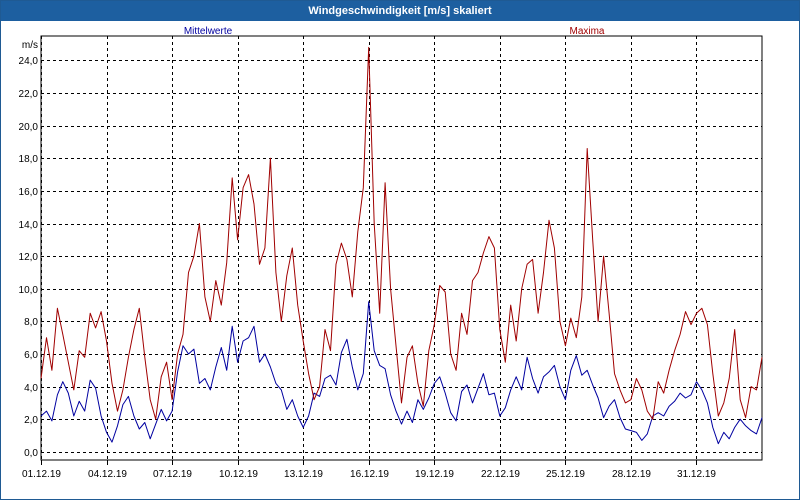 Image resolution: width=800 pixels, height=500 pixels. I want to click on x-tick-label: 07.12.19, so click(172, 474).